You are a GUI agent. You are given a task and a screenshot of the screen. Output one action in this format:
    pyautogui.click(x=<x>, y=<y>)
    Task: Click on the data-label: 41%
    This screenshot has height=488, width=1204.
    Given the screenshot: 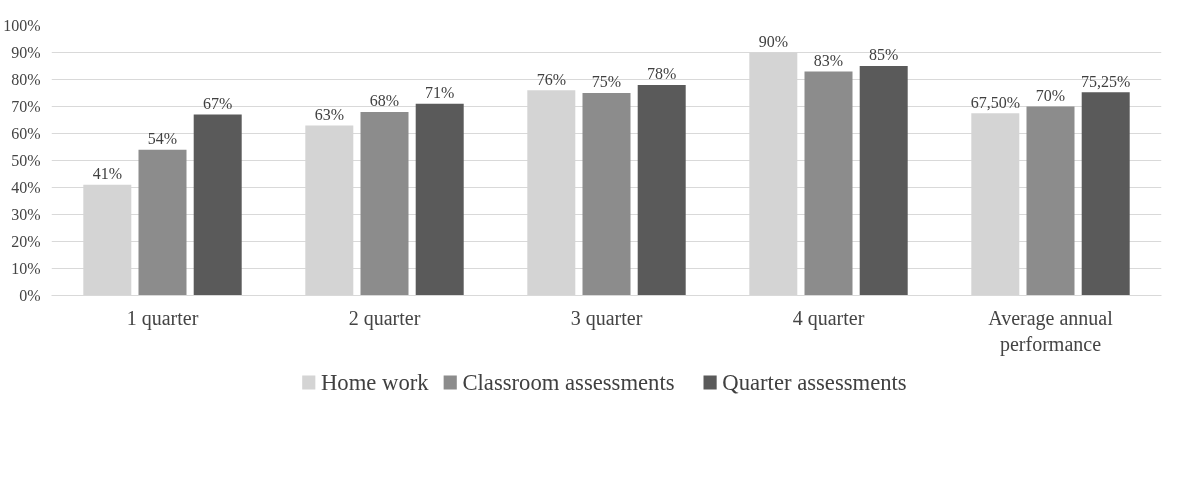 What is the action you would take?
    pyautogui.click(x=107, y=174)
    